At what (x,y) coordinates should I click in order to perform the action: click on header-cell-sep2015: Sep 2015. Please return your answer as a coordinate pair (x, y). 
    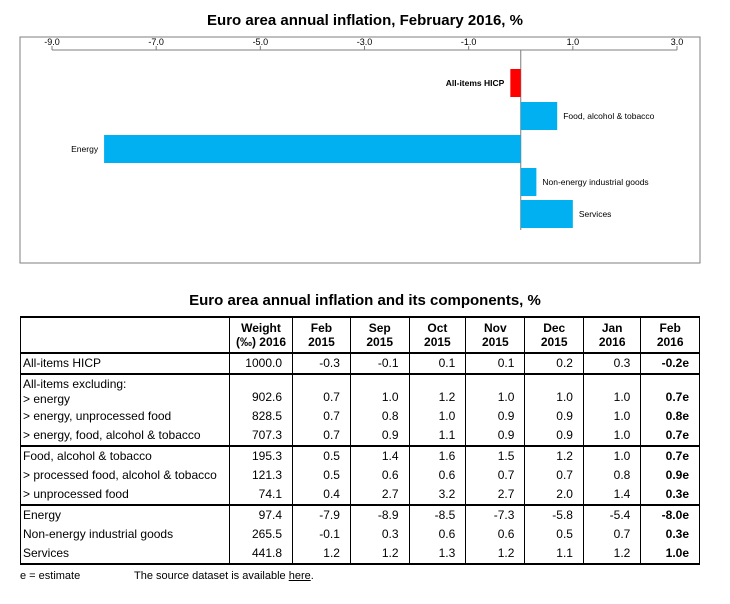
    Looking at the image, I should click on (379, 335).